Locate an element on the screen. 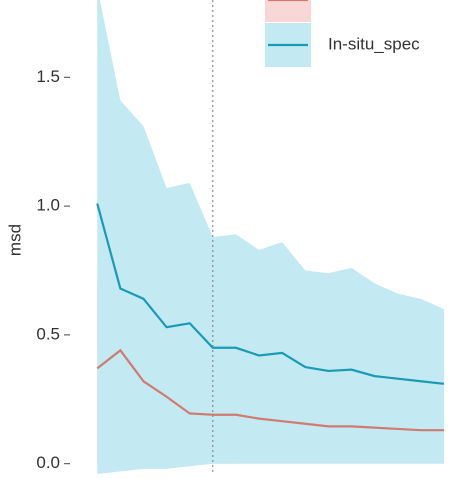 This screenshot has height=479, width=474. line is located at coordinates (270, 390).